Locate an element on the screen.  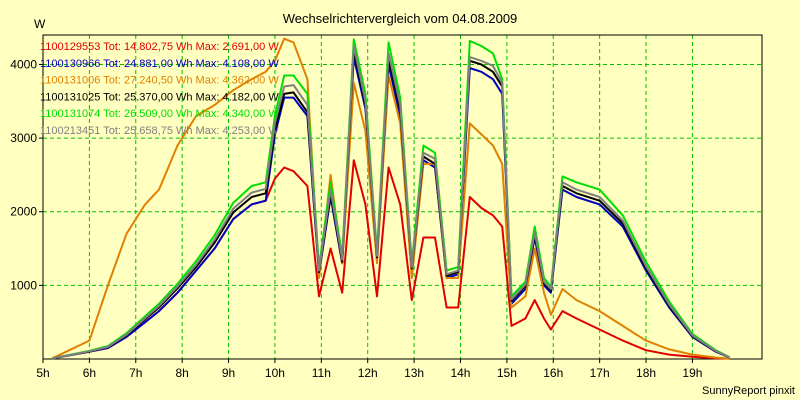
x-tick-label: 19h is located at coordinates (692, 373).